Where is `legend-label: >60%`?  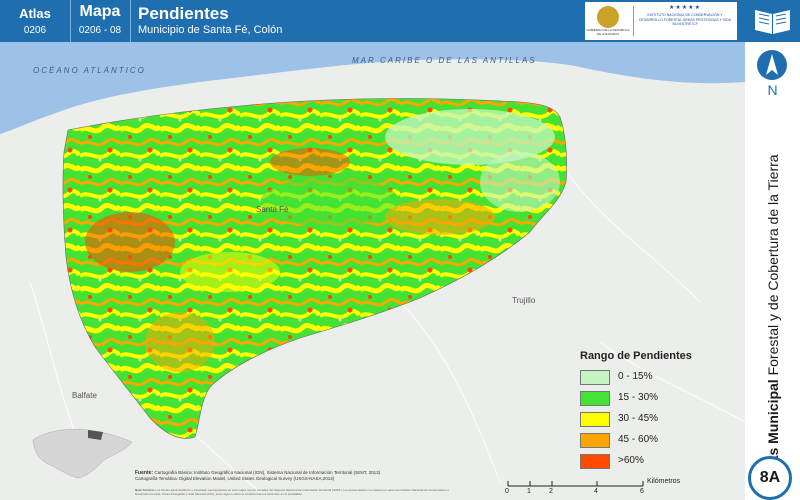
legend-label: >60% is located at coordinates (631, 460).